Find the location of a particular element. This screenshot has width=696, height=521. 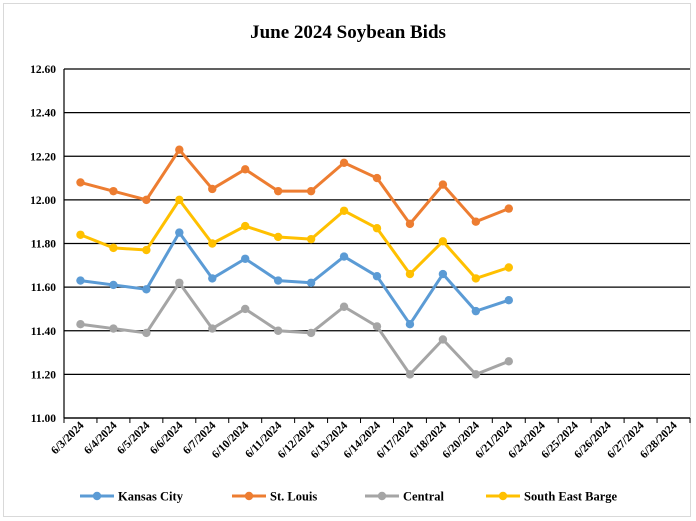

legend-item: Kansas City is located at coordinates (132, 497).